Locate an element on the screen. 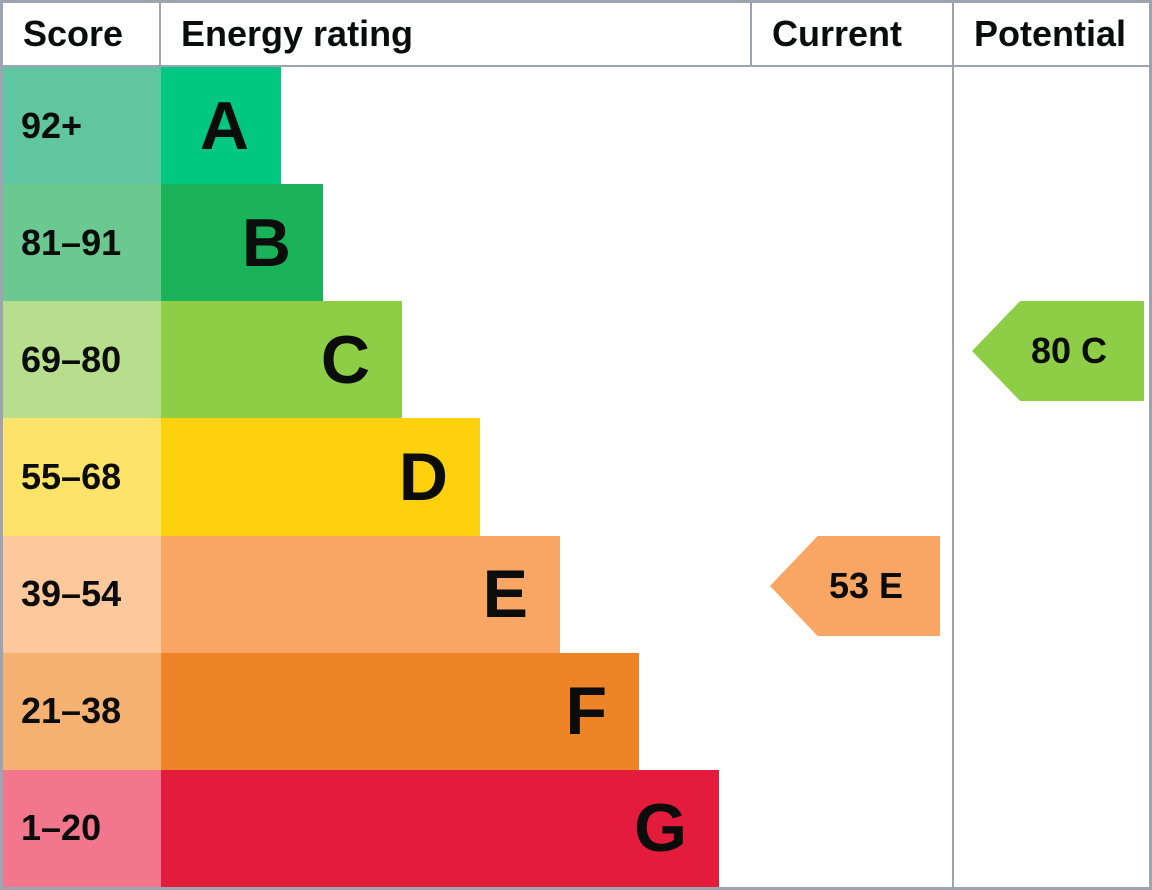 Image resolution: width=1152 pixels, height=890 pixels. band-row-g: 1–20 G is located at coordinates (377, 828).